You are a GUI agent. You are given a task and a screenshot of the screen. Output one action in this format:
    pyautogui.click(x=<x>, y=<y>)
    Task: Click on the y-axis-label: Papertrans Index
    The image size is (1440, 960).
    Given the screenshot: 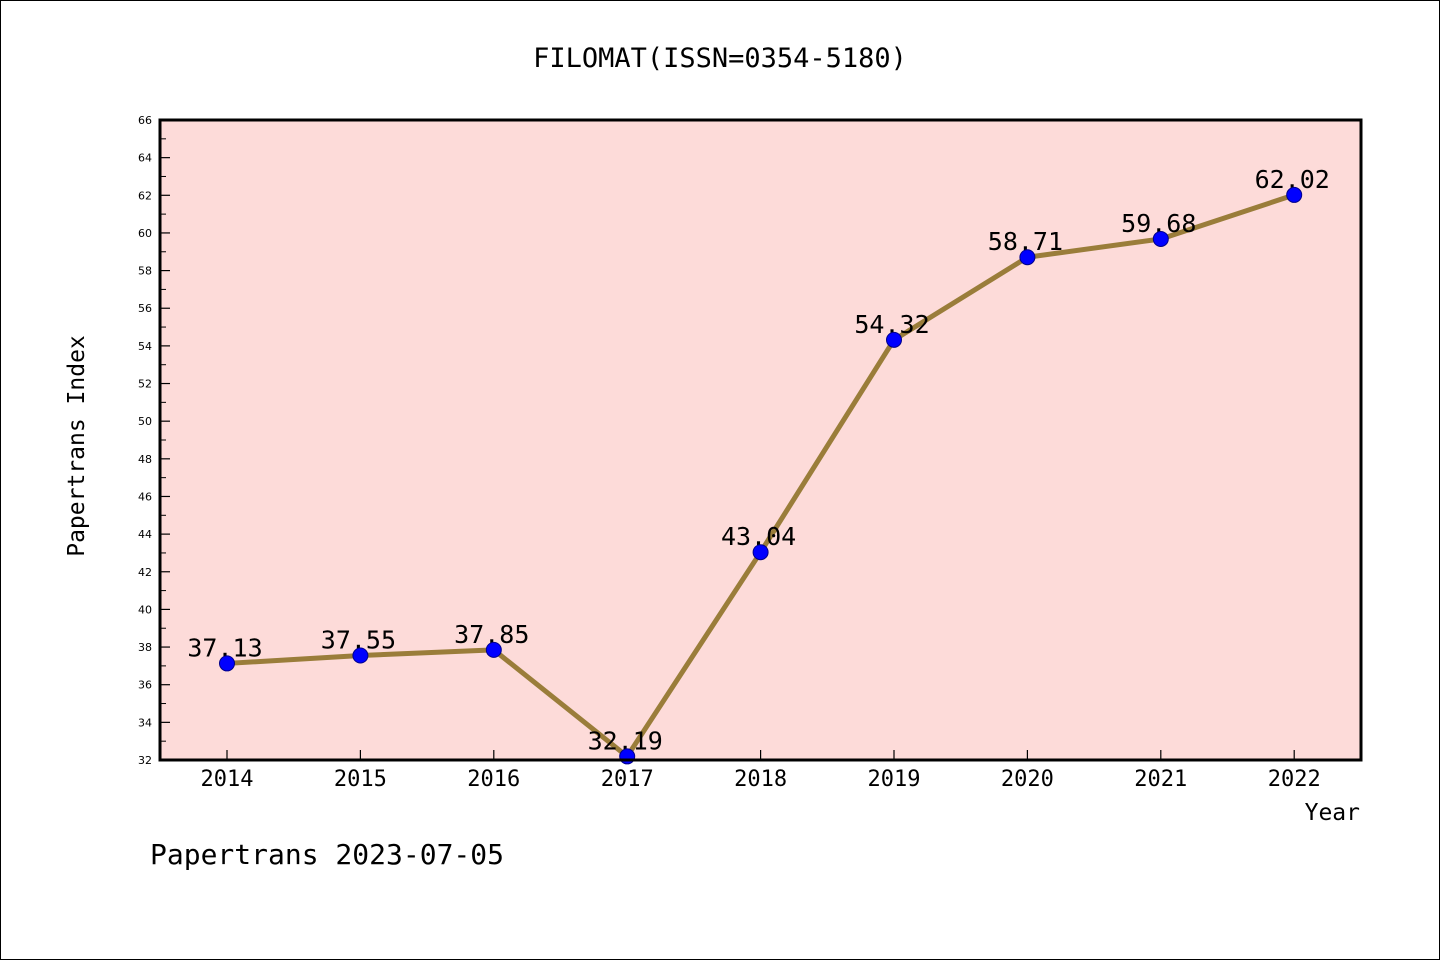 What is the action you would take?
    pyautogui.click(x=77, y=446)
    